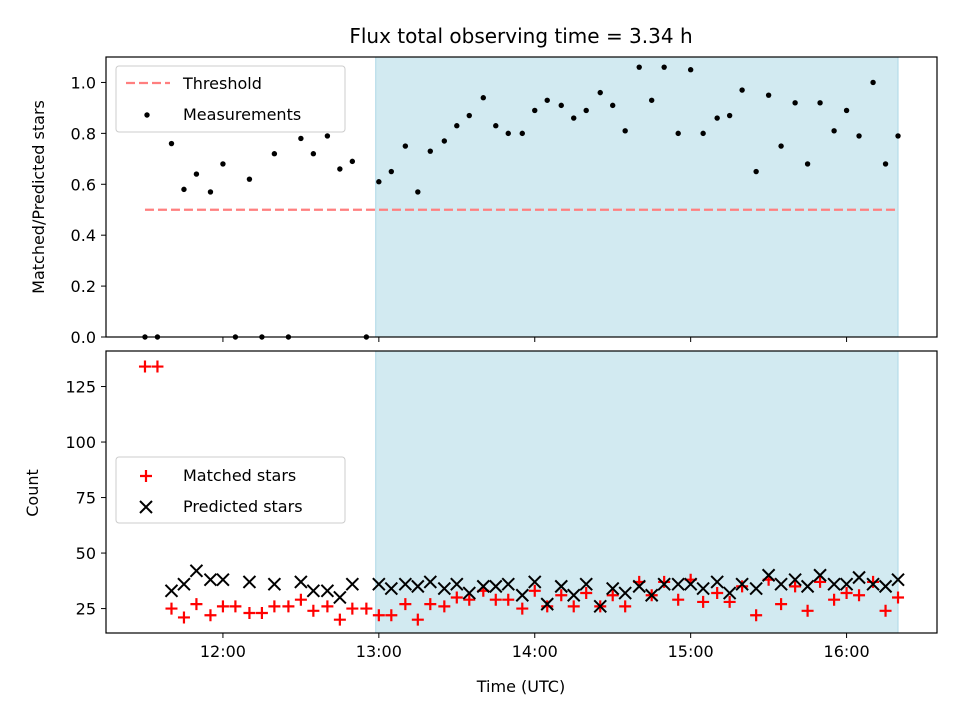 The width and height of the screenshot is (960, 720). What do you see at coordinates (230, 99) in the screenshot?
I see `top-legend: Threshold Measurements` at bounding box center [230, 99].